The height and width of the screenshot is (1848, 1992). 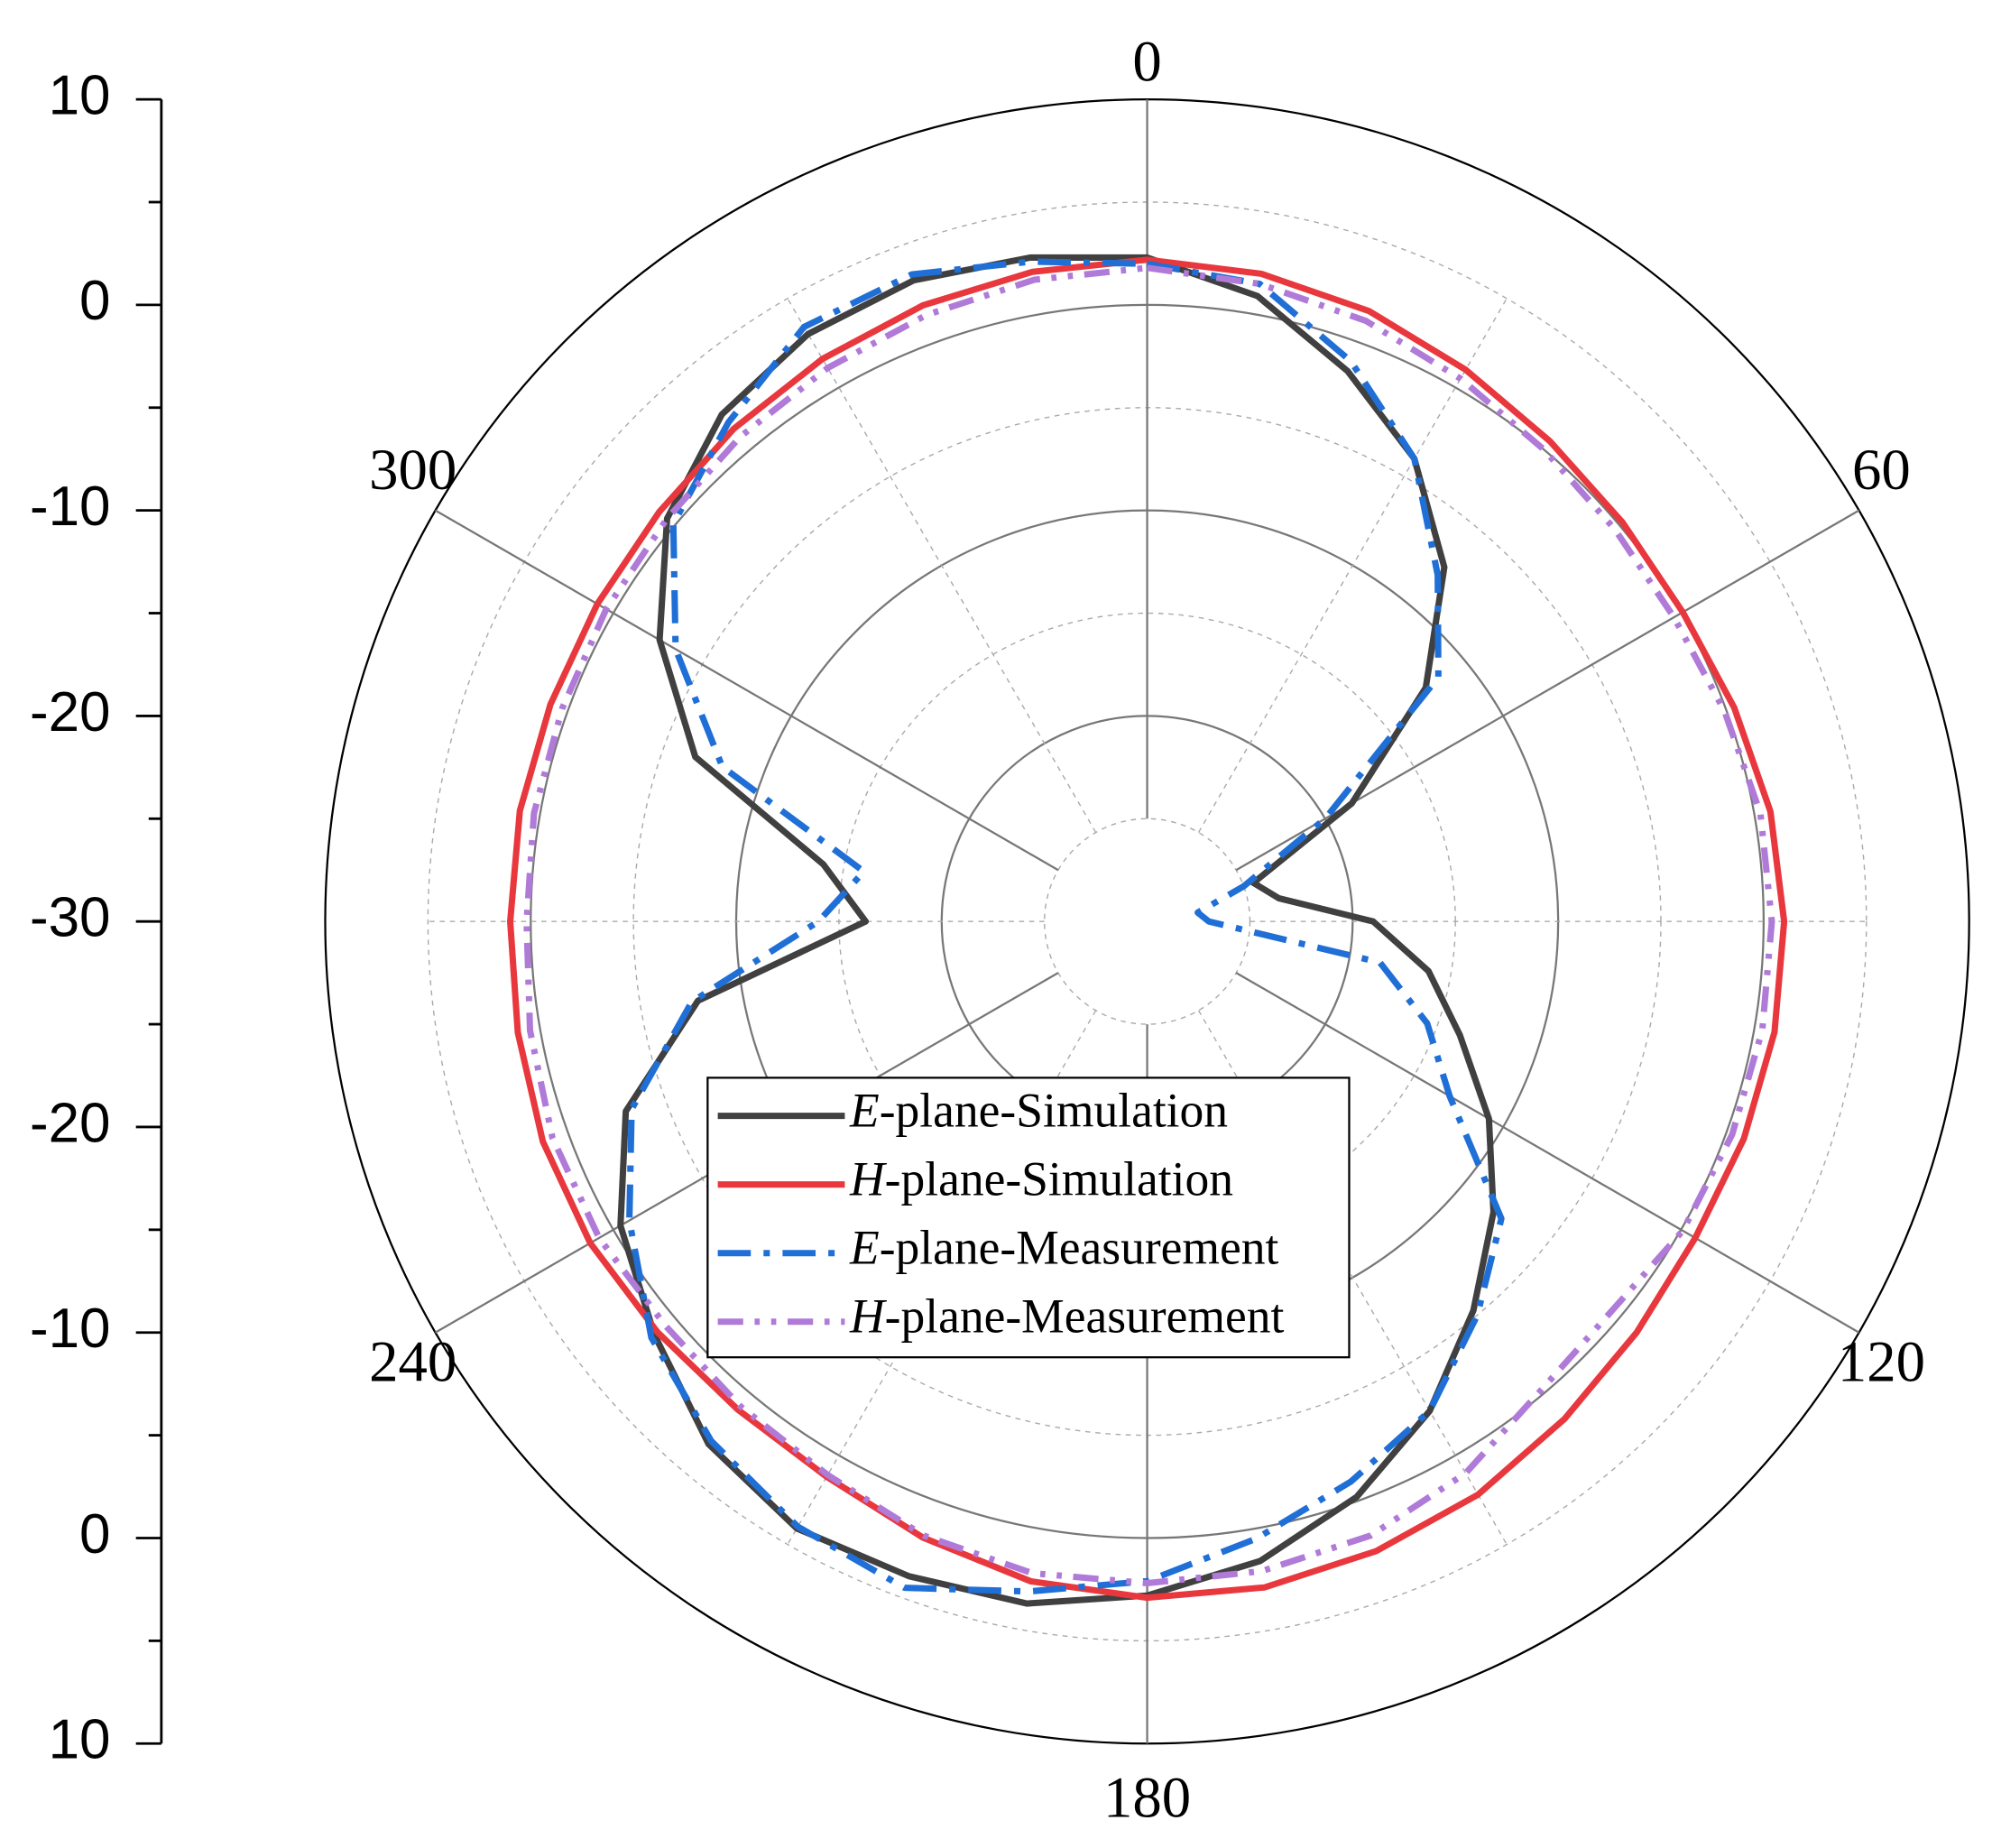 I want to click on axis-tick-label: -30, so click(x=70, y=918).